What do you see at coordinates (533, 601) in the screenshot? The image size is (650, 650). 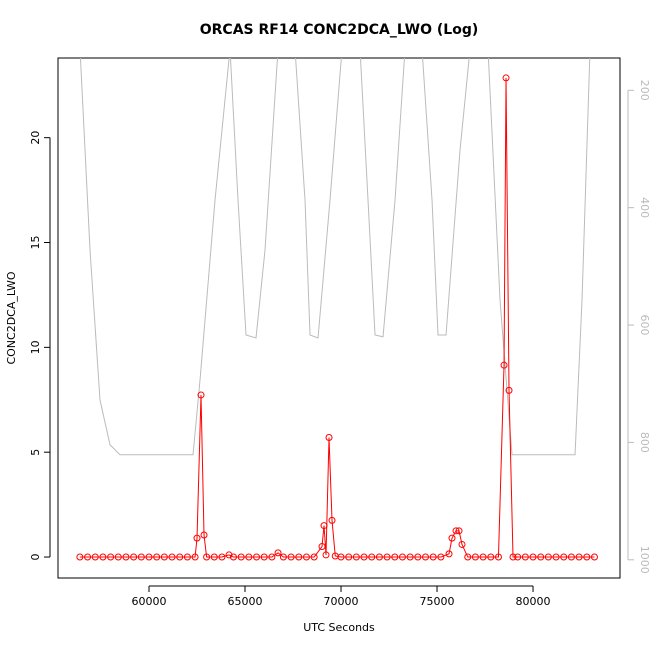 I see `x-tick-label: 80000` at bounding box center [533, 601].